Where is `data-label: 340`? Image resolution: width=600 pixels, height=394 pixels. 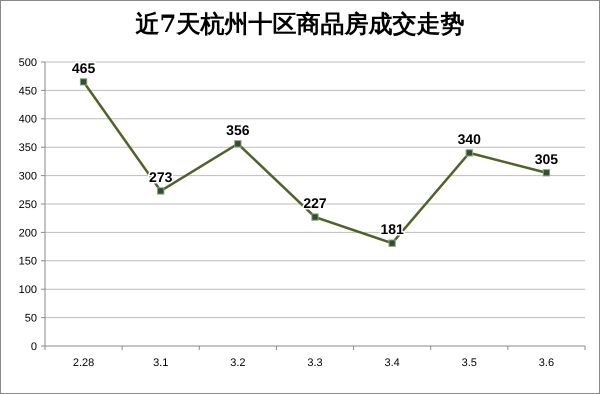
data-label: 340 is located at coordinates (470, 138).